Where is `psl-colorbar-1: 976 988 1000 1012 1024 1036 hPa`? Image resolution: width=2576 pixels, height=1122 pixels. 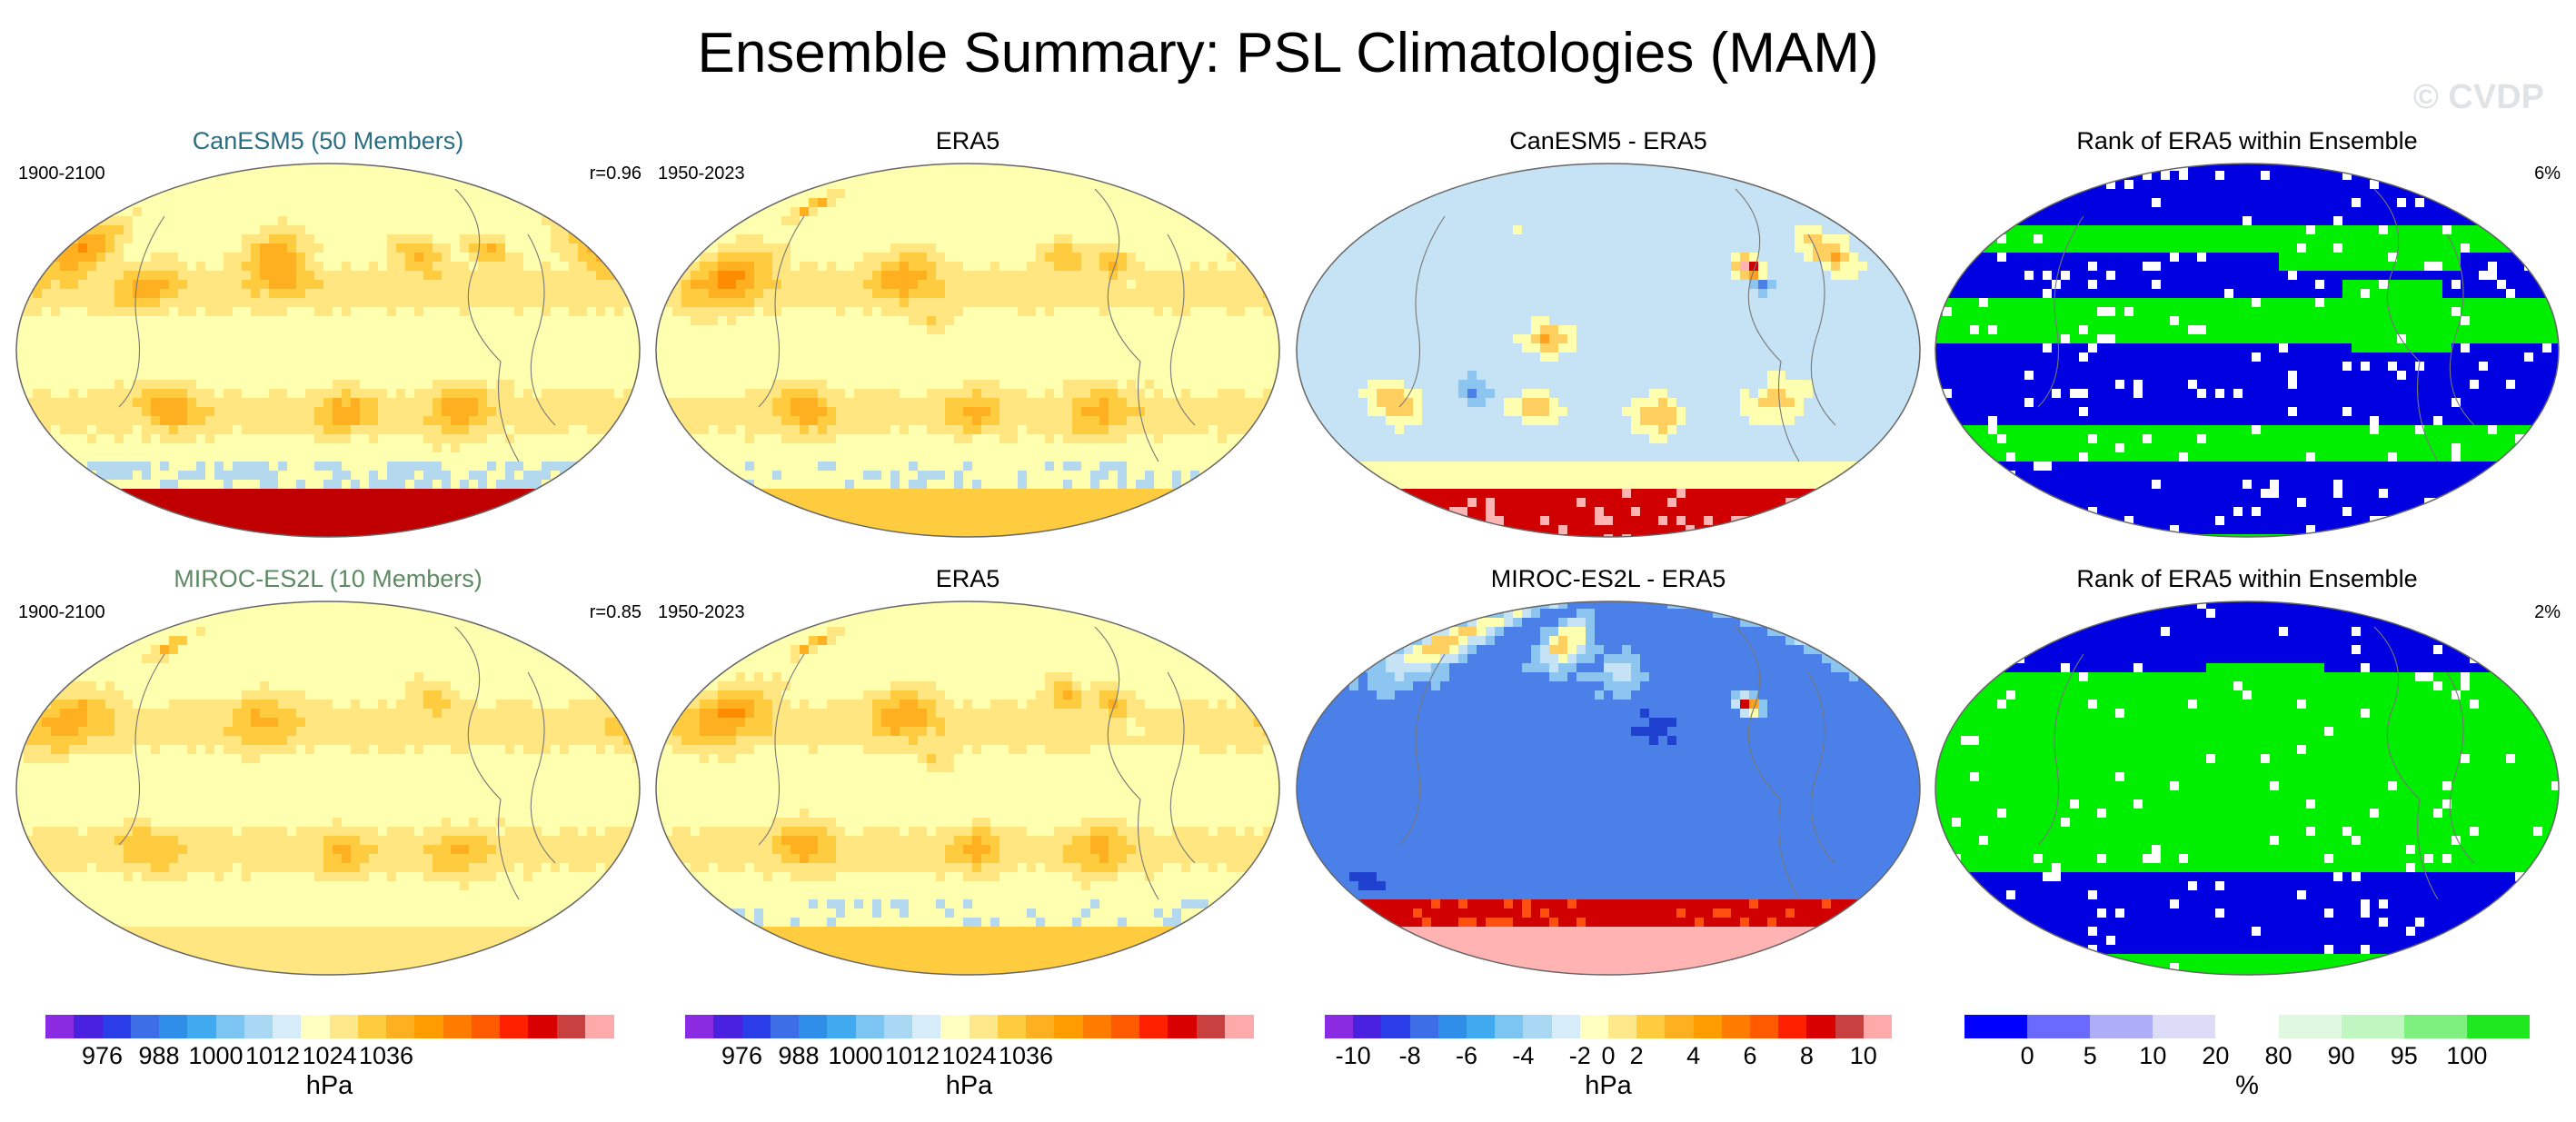
psl-colorbar-1: 976 988 1000 1012 1024 1036 hPa is located at coordinates (330, 1065).